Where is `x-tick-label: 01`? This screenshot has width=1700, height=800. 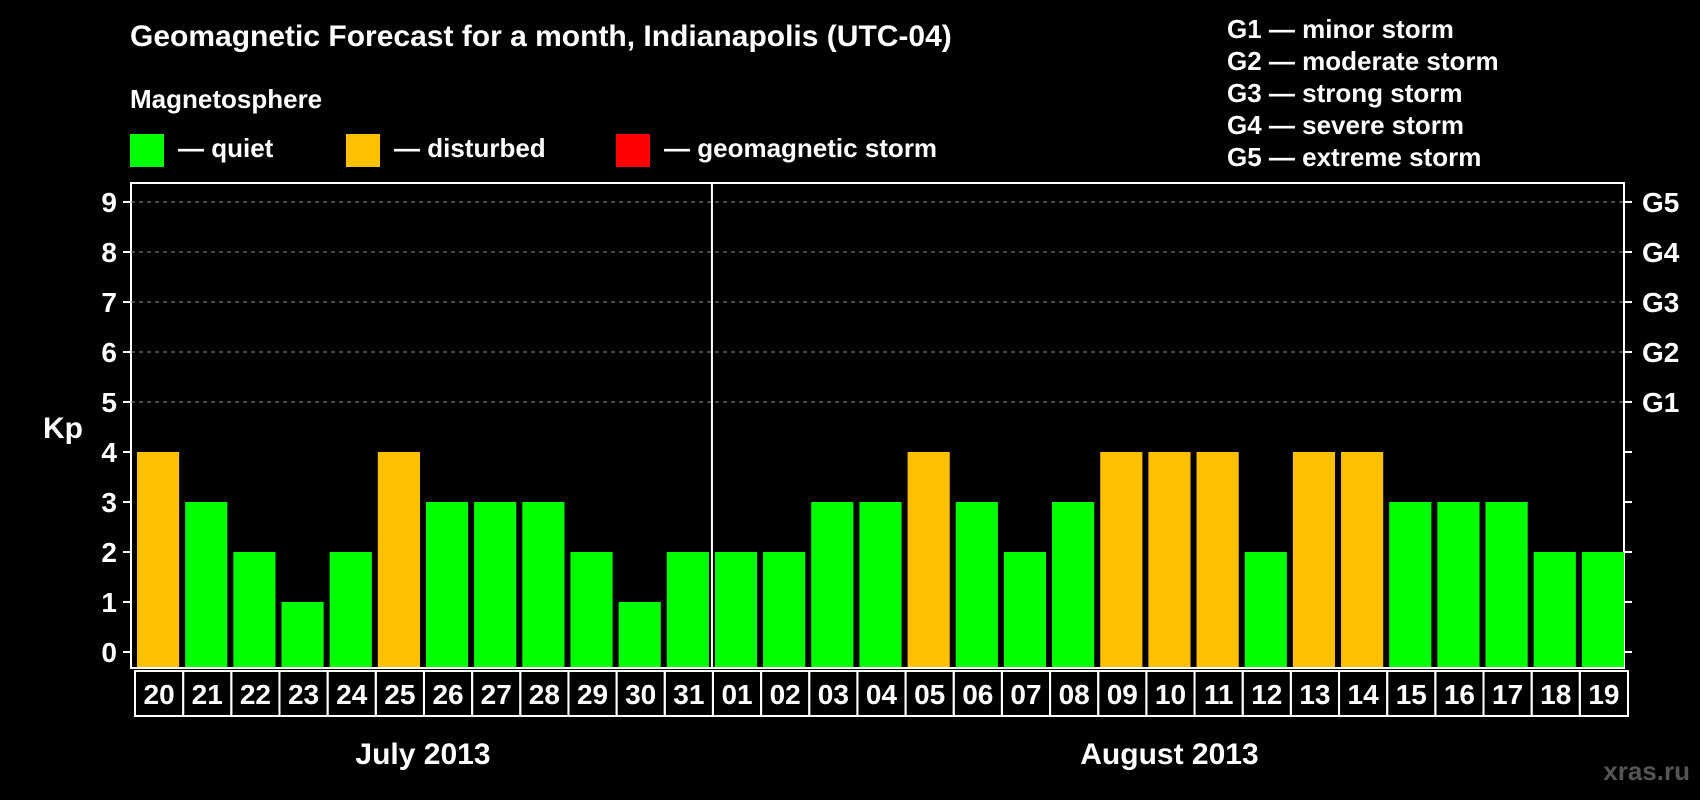 x-tick-label: 01 is located at coordinates (736, 694).